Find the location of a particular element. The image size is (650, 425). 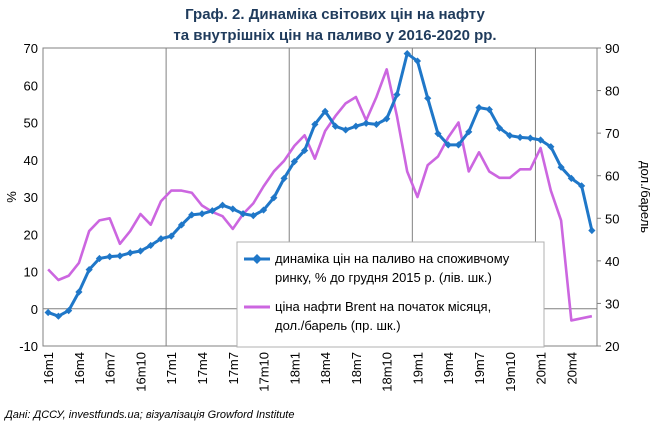

right-tick-label: 20 is located at coordinates (612, 346).